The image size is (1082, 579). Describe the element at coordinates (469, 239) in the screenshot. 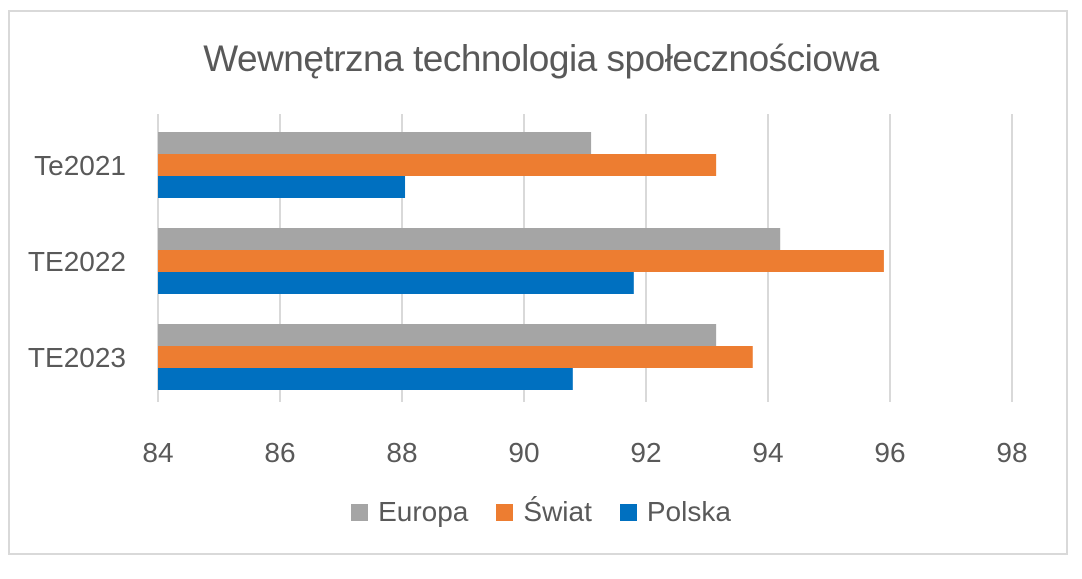

I see `bar-europa-te2022` at that location.